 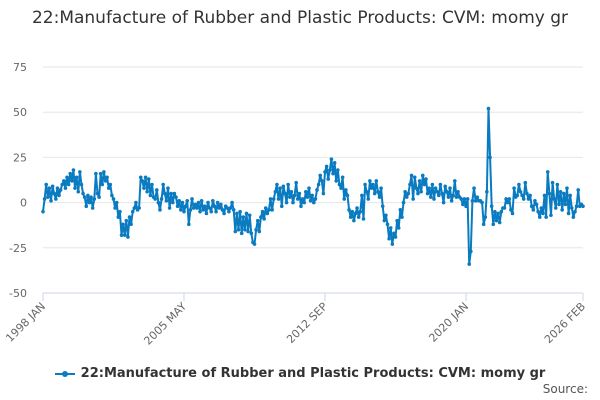 What do you see at coordinates (18, 293) in the screenshot?
I see `y-tick-label: -50` at bounding box center [18, 293].